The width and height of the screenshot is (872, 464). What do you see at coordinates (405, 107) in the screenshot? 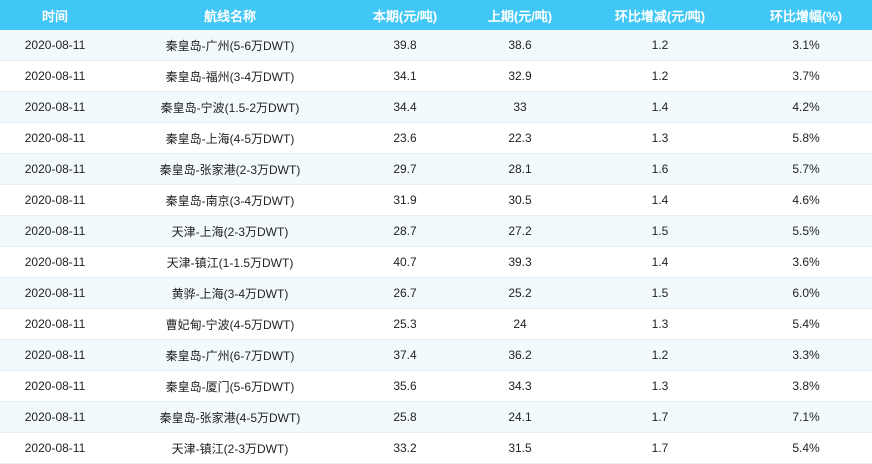
I see `cell-current: 34.4` at bounding box center [405, 107].